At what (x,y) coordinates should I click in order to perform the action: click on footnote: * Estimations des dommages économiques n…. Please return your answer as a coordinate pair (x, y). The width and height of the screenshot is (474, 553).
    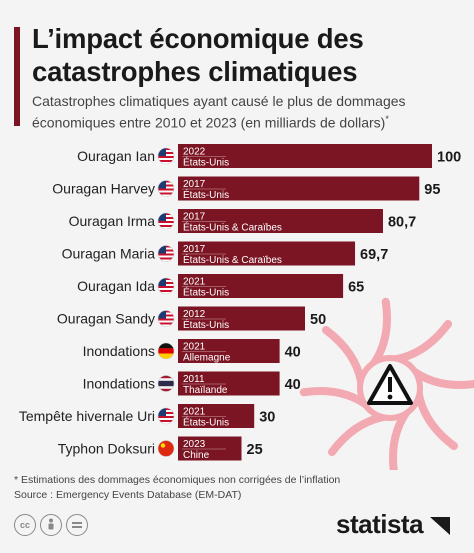
    Looking at the image, I should click on (177, 488).